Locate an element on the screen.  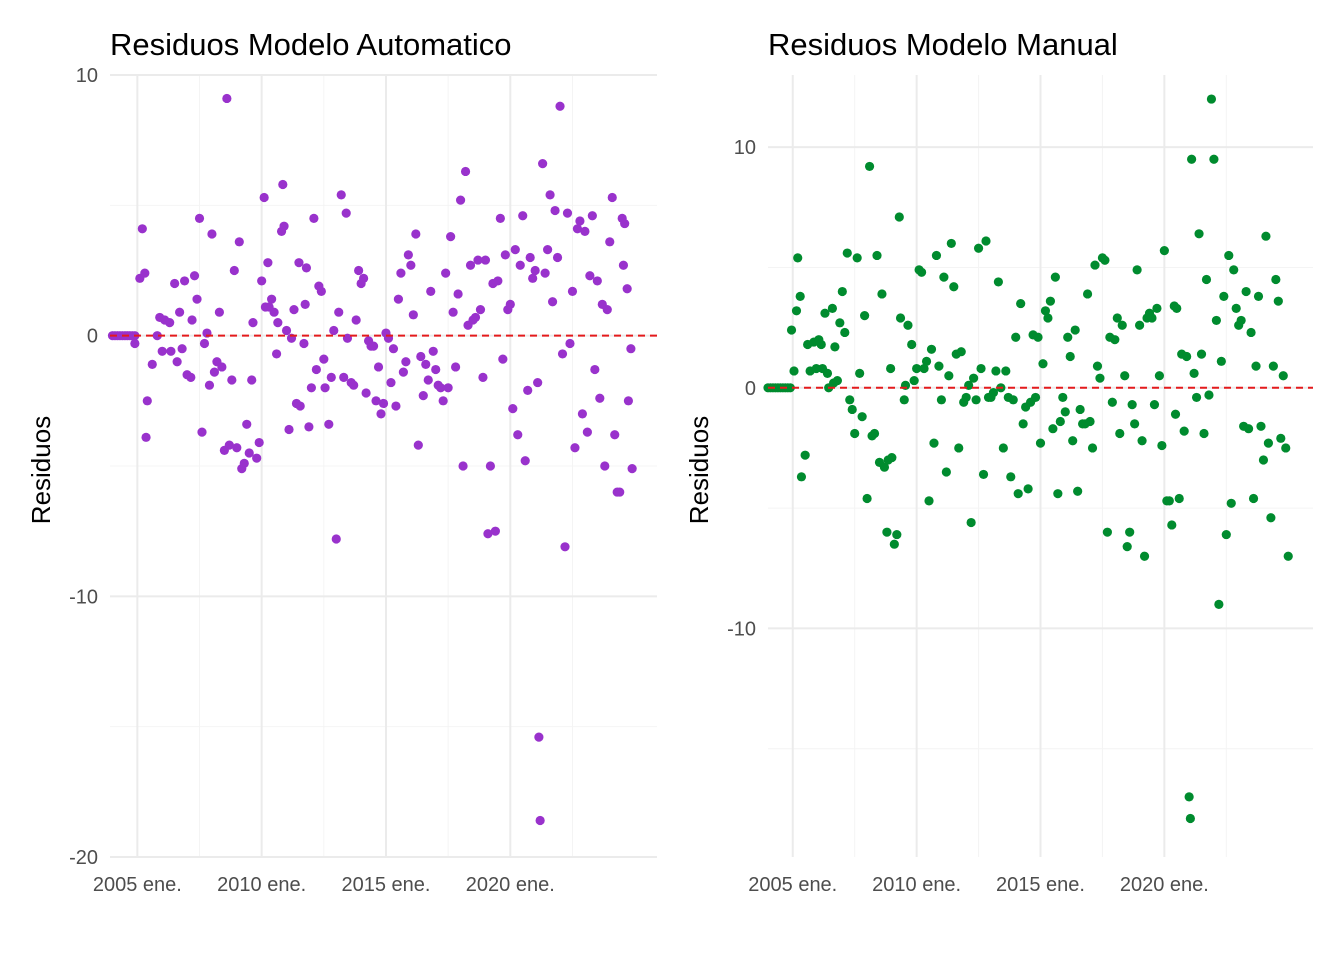
y-axis-label-automatico: Residuos is located at coordinates (41, 470).